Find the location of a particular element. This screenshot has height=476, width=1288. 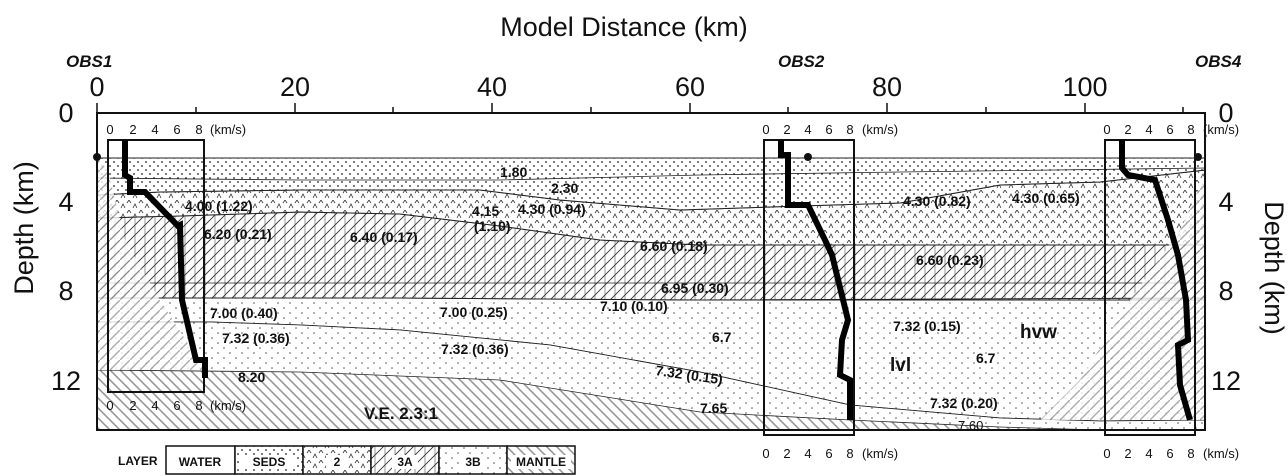

svg-text: 7.60 is located at coordinates (970, 425).